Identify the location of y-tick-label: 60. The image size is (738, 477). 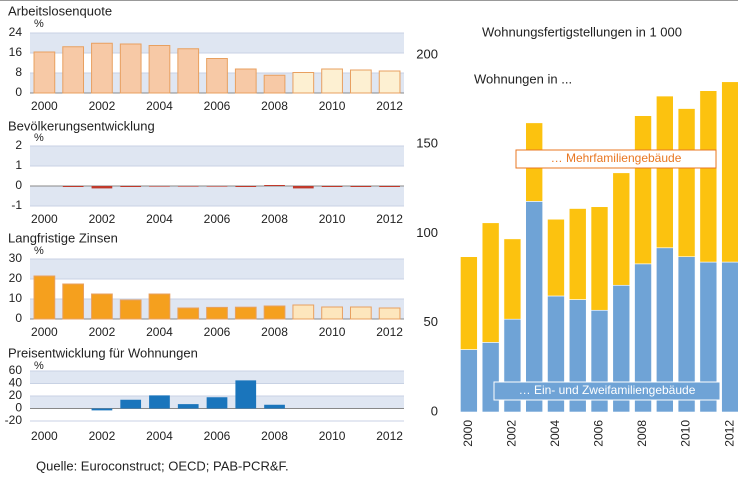
(16, 370).